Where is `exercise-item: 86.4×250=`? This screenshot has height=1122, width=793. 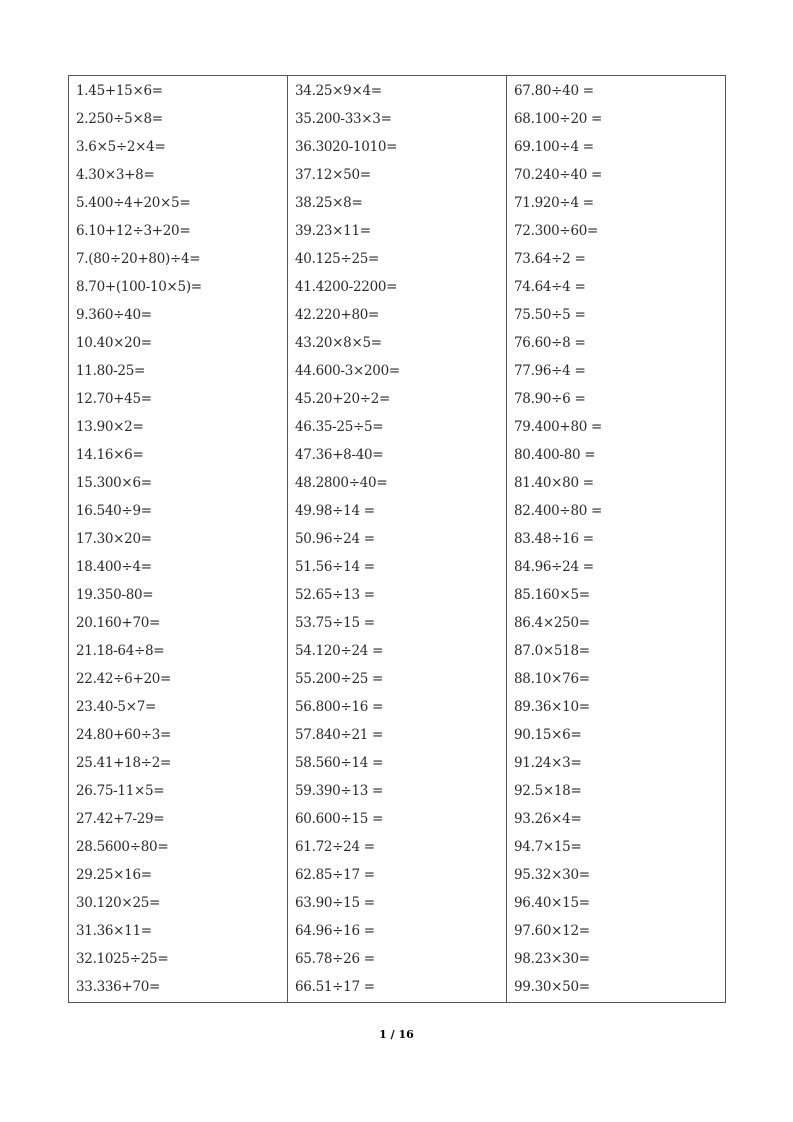 exercise-item: 86.4×250= is located at coordinates (552, 623).